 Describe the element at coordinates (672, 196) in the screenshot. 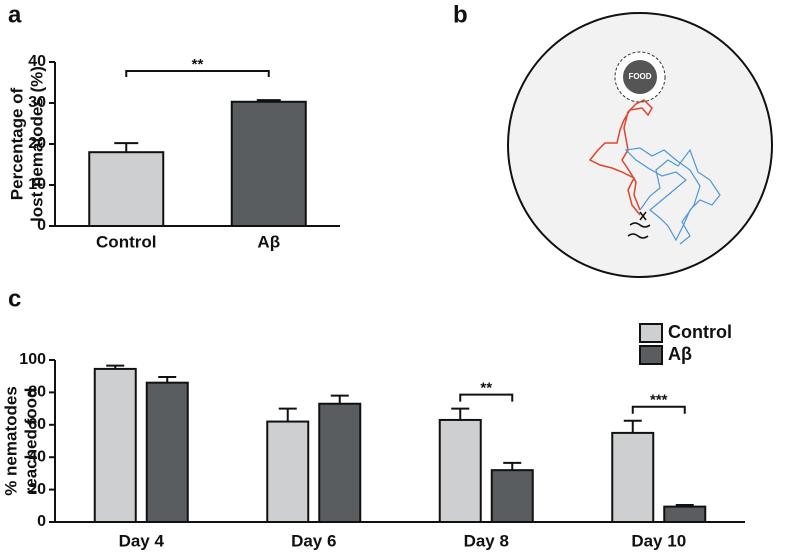

I see `trajectory-control` at that location.